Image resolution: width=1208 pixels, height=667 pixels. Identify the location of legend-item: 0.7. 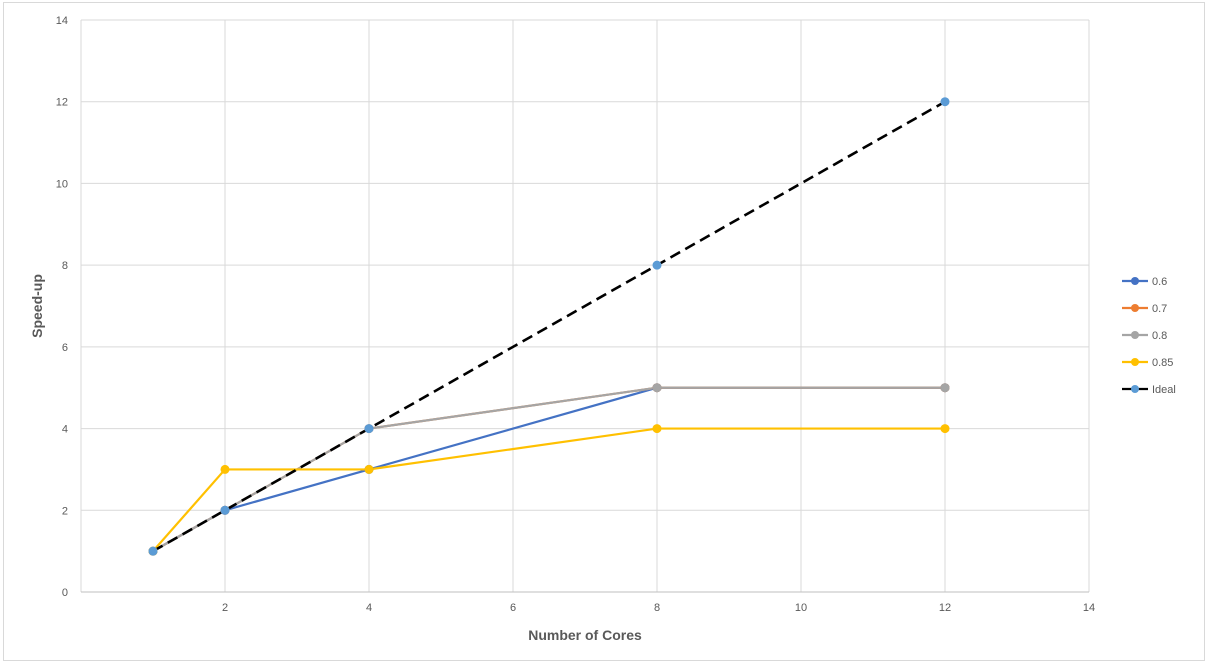
(1144, 309).